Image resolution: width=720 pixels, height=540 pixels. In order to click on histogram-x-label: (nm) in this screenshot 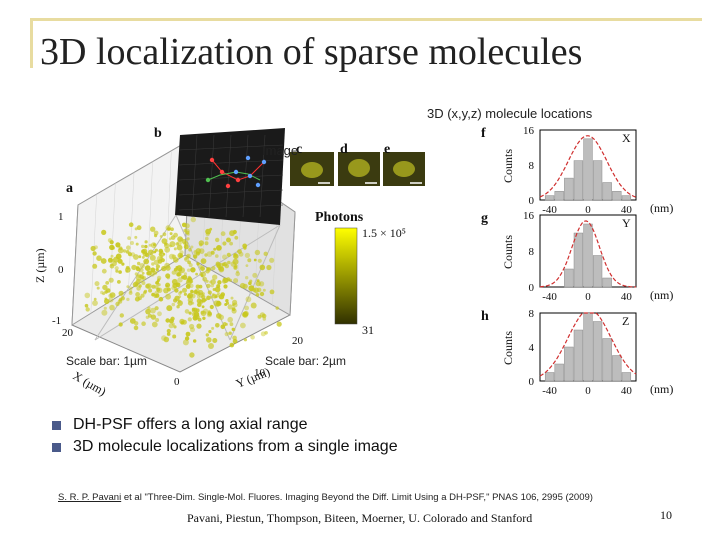, I will do `click(661, 295)`.